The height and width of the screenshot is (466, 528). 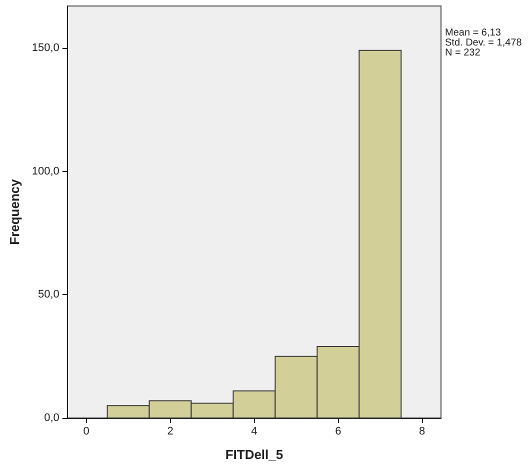 I want to click on y-tick-label: 150,0, so click(x=46, y=48).